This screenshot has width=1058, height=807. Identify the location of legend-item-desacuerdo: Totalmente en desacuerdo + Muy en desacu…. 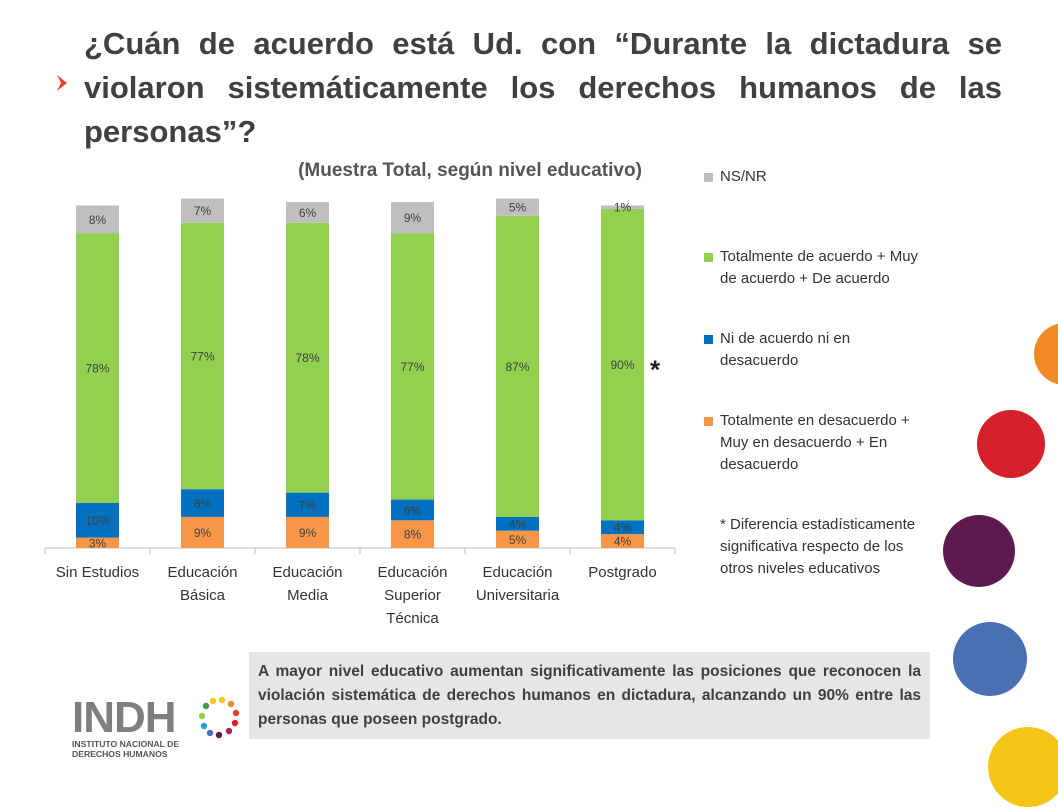
(817, 443).